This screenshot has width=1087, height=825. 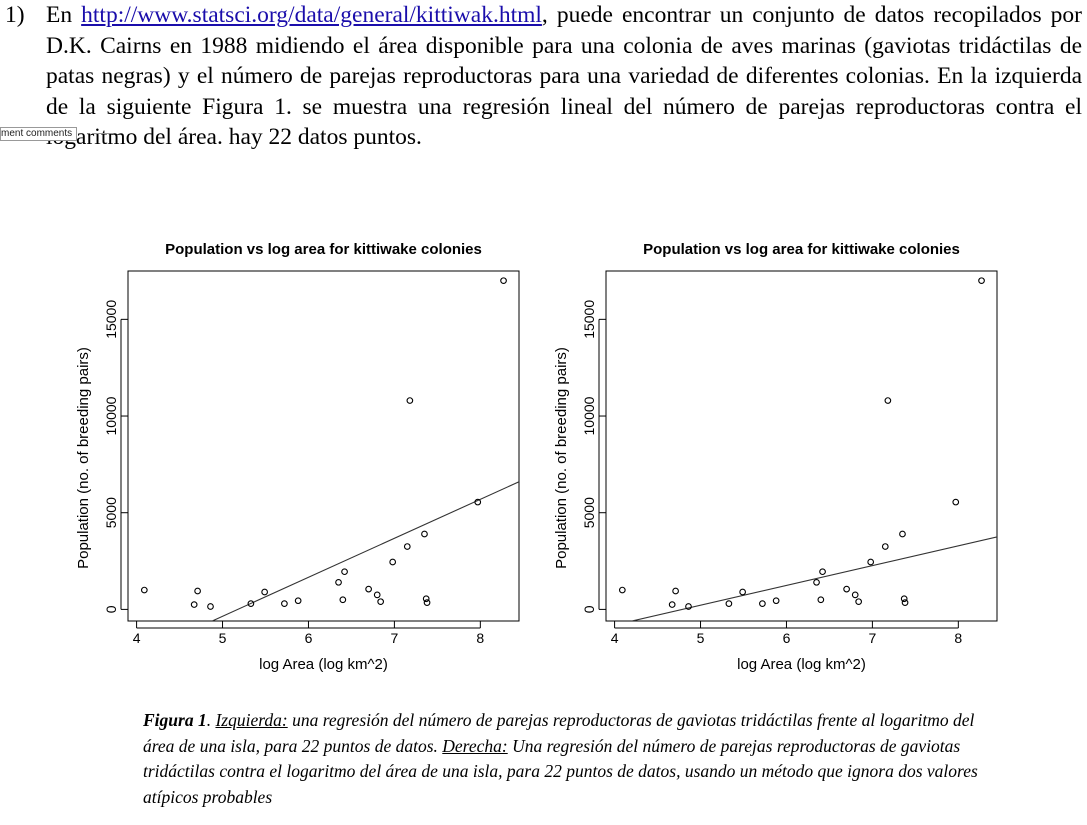 I want to click on caption-right-label: Derecha:, so click(x=475, y=745).